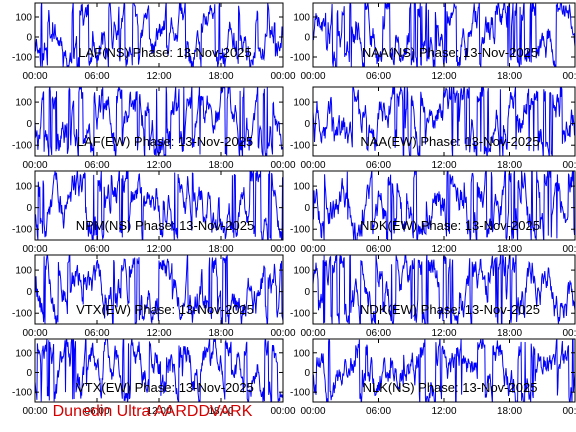 Image resolution: width=576 pixels, height=432 pixels. Describe the element at coordinates (450, 387) in the screenshot. I see `plot-title: NLK(NS) Phase: 13-Nov-2025` at that location.